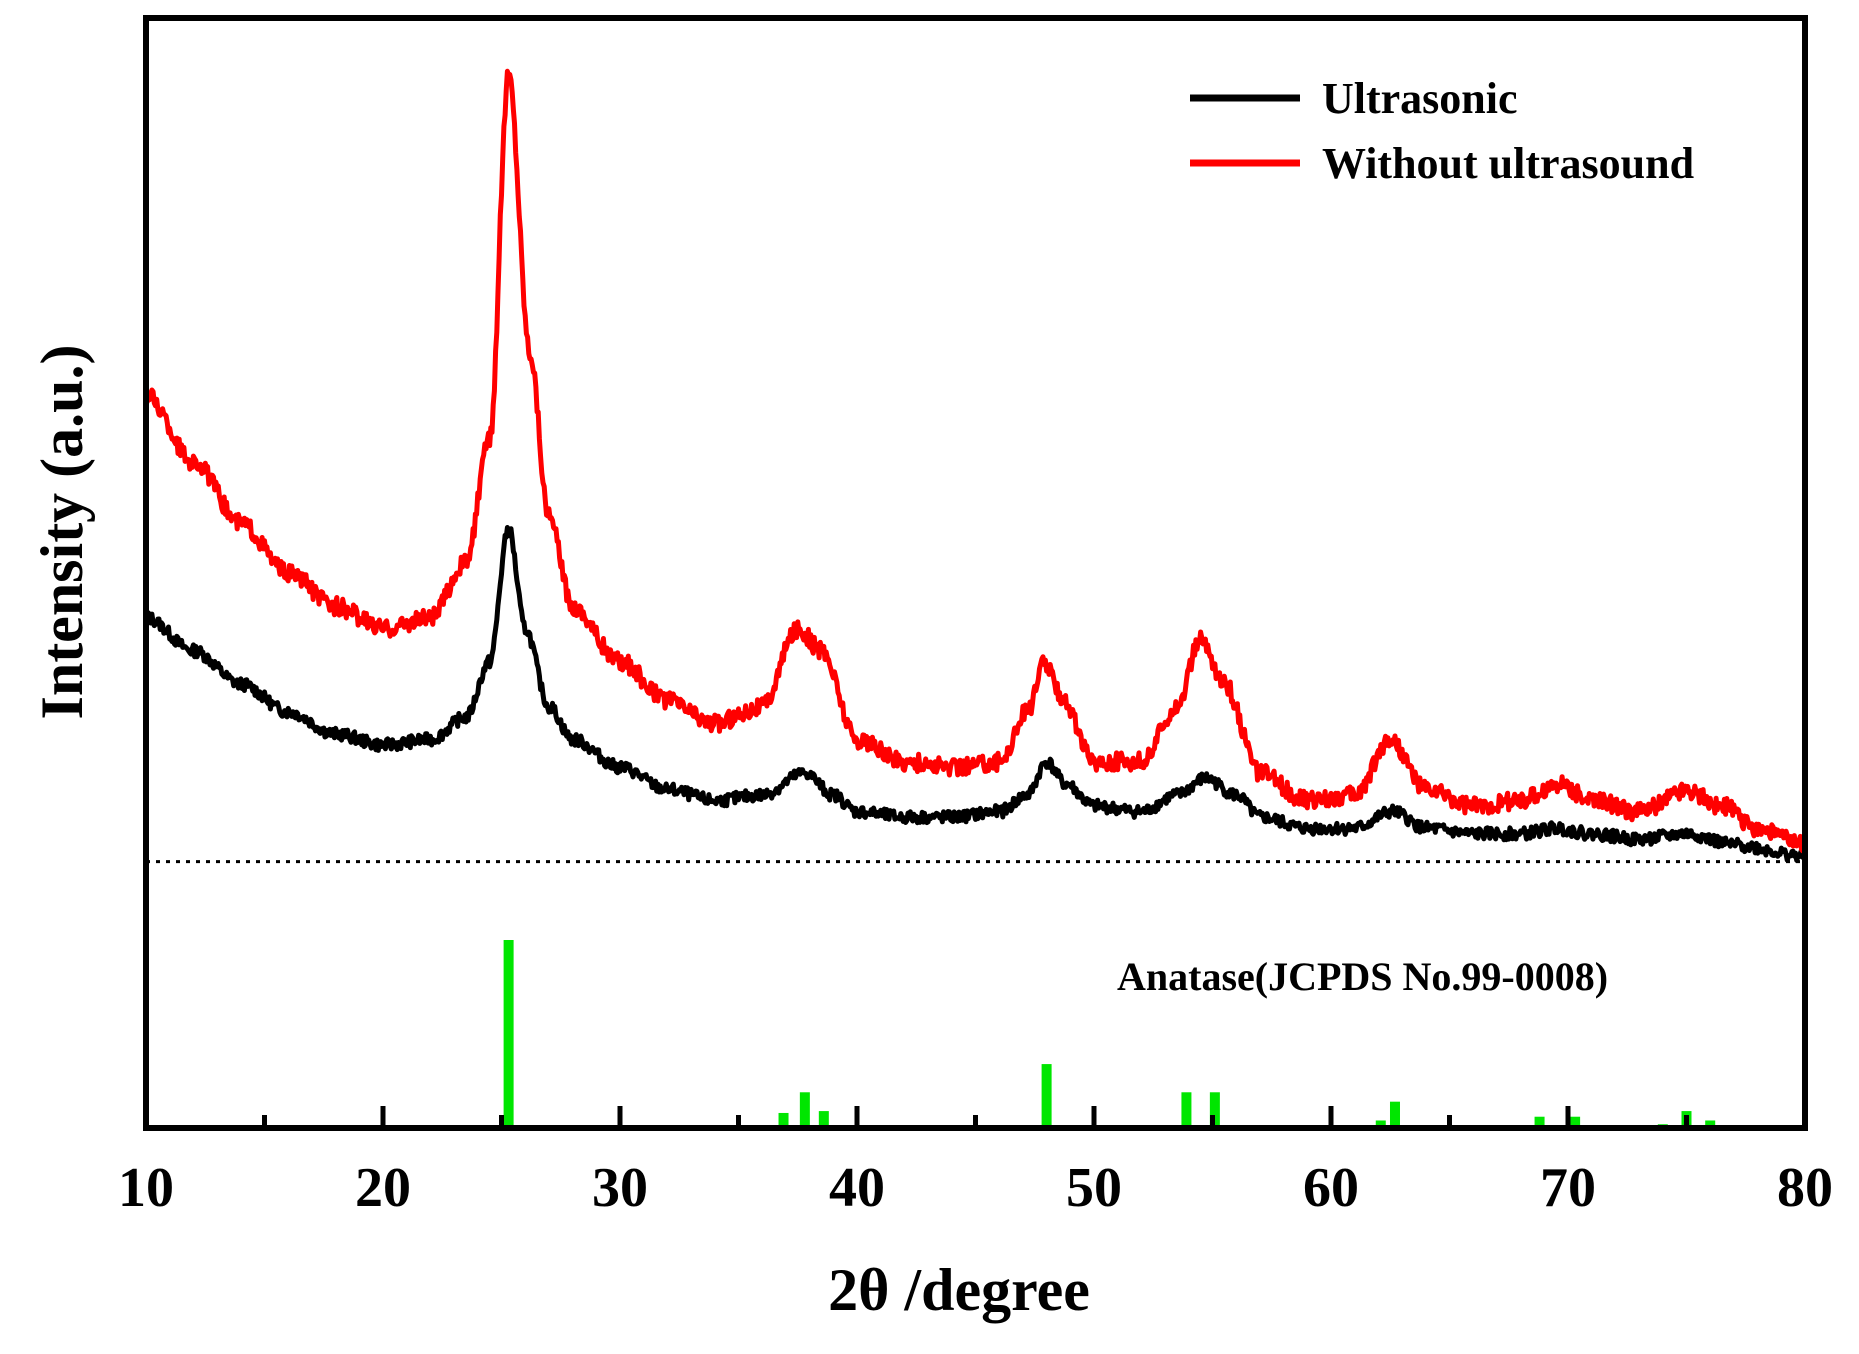  Describe the element at coordinates (1094, 1188) in the screenshot. I see `x-tick-label-50: 50` at that location.